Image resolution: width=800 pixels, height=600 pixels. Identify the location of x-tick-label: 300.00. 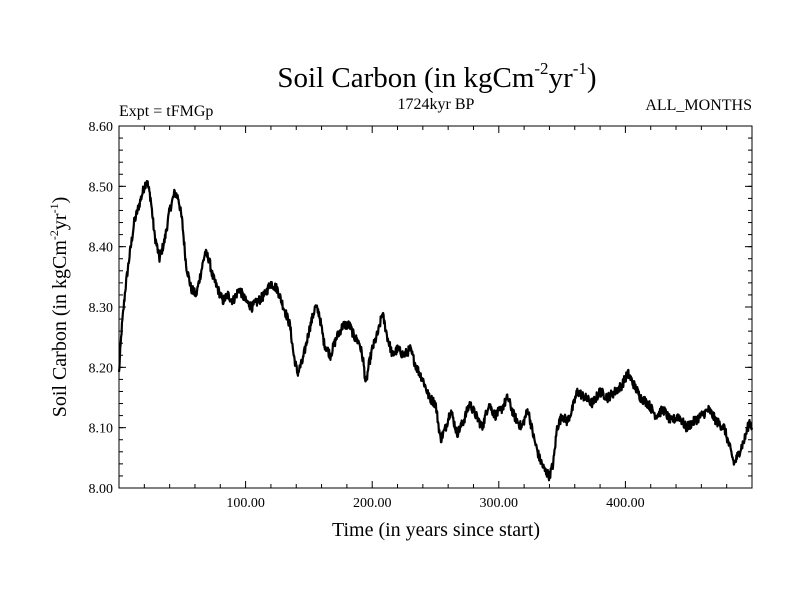
(499, 503).